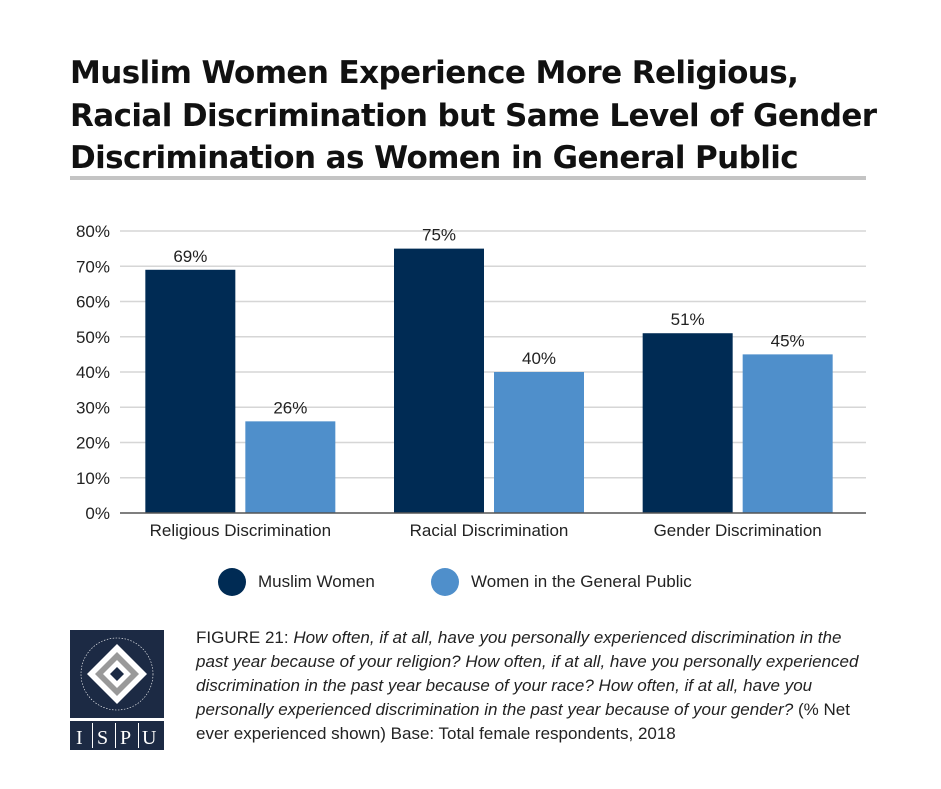 The image size is (941, 789). I want to click on svg-text: I, so click(79, 738).